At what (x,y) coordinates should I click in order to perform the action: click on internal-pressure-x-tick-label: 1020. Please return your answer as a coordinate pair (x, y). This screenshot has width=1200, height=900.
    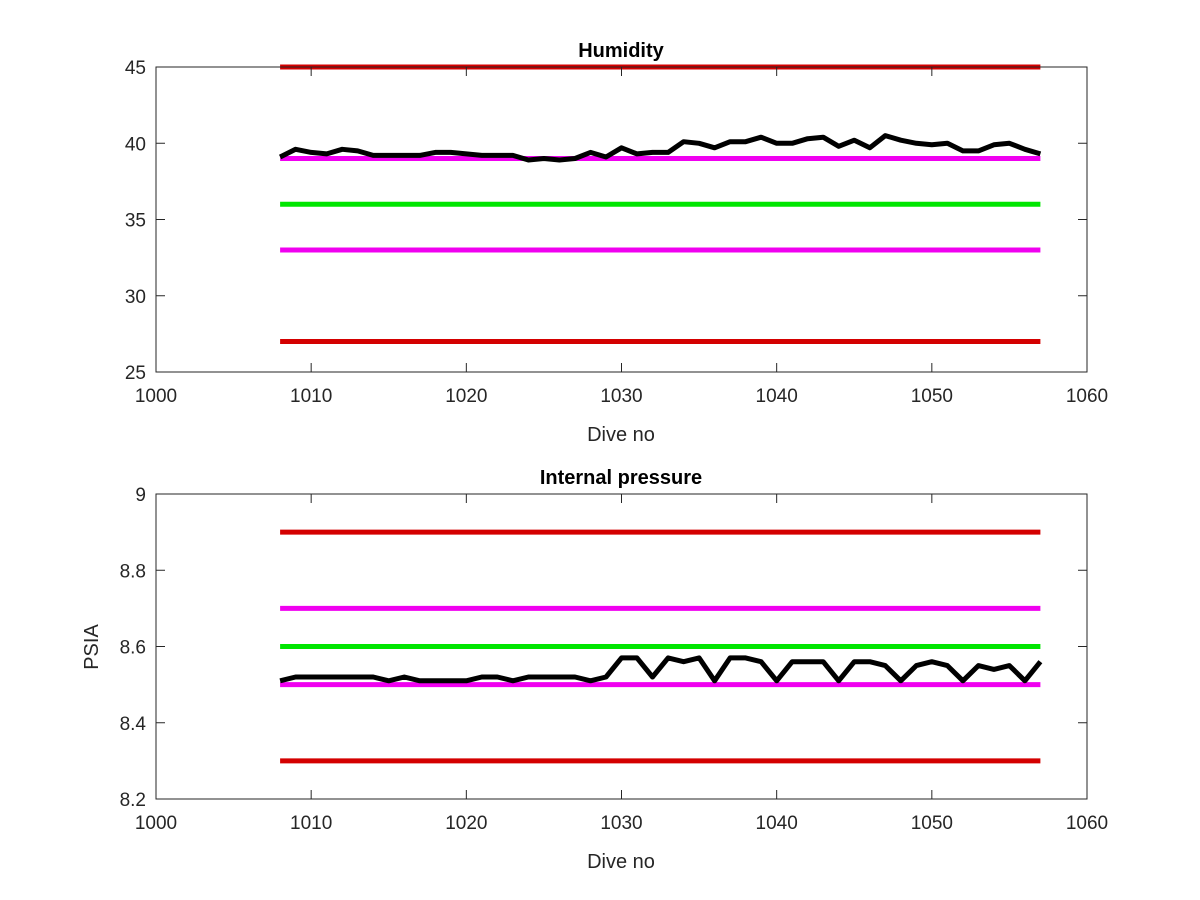
    Looking at the image, I should click on (466, 823).